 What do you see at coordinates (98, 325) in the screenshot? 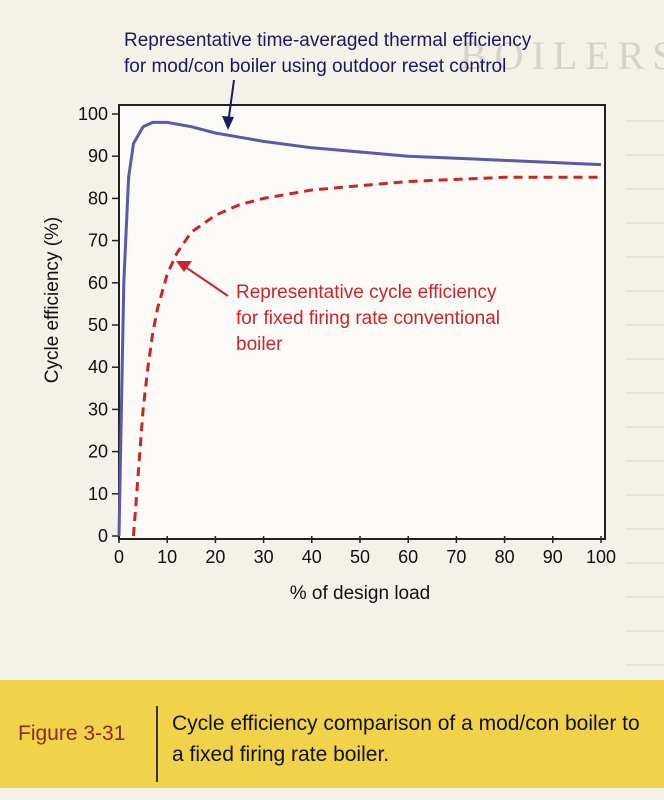
I see `y-tick-label: 50` at bounding box center [98, 325].